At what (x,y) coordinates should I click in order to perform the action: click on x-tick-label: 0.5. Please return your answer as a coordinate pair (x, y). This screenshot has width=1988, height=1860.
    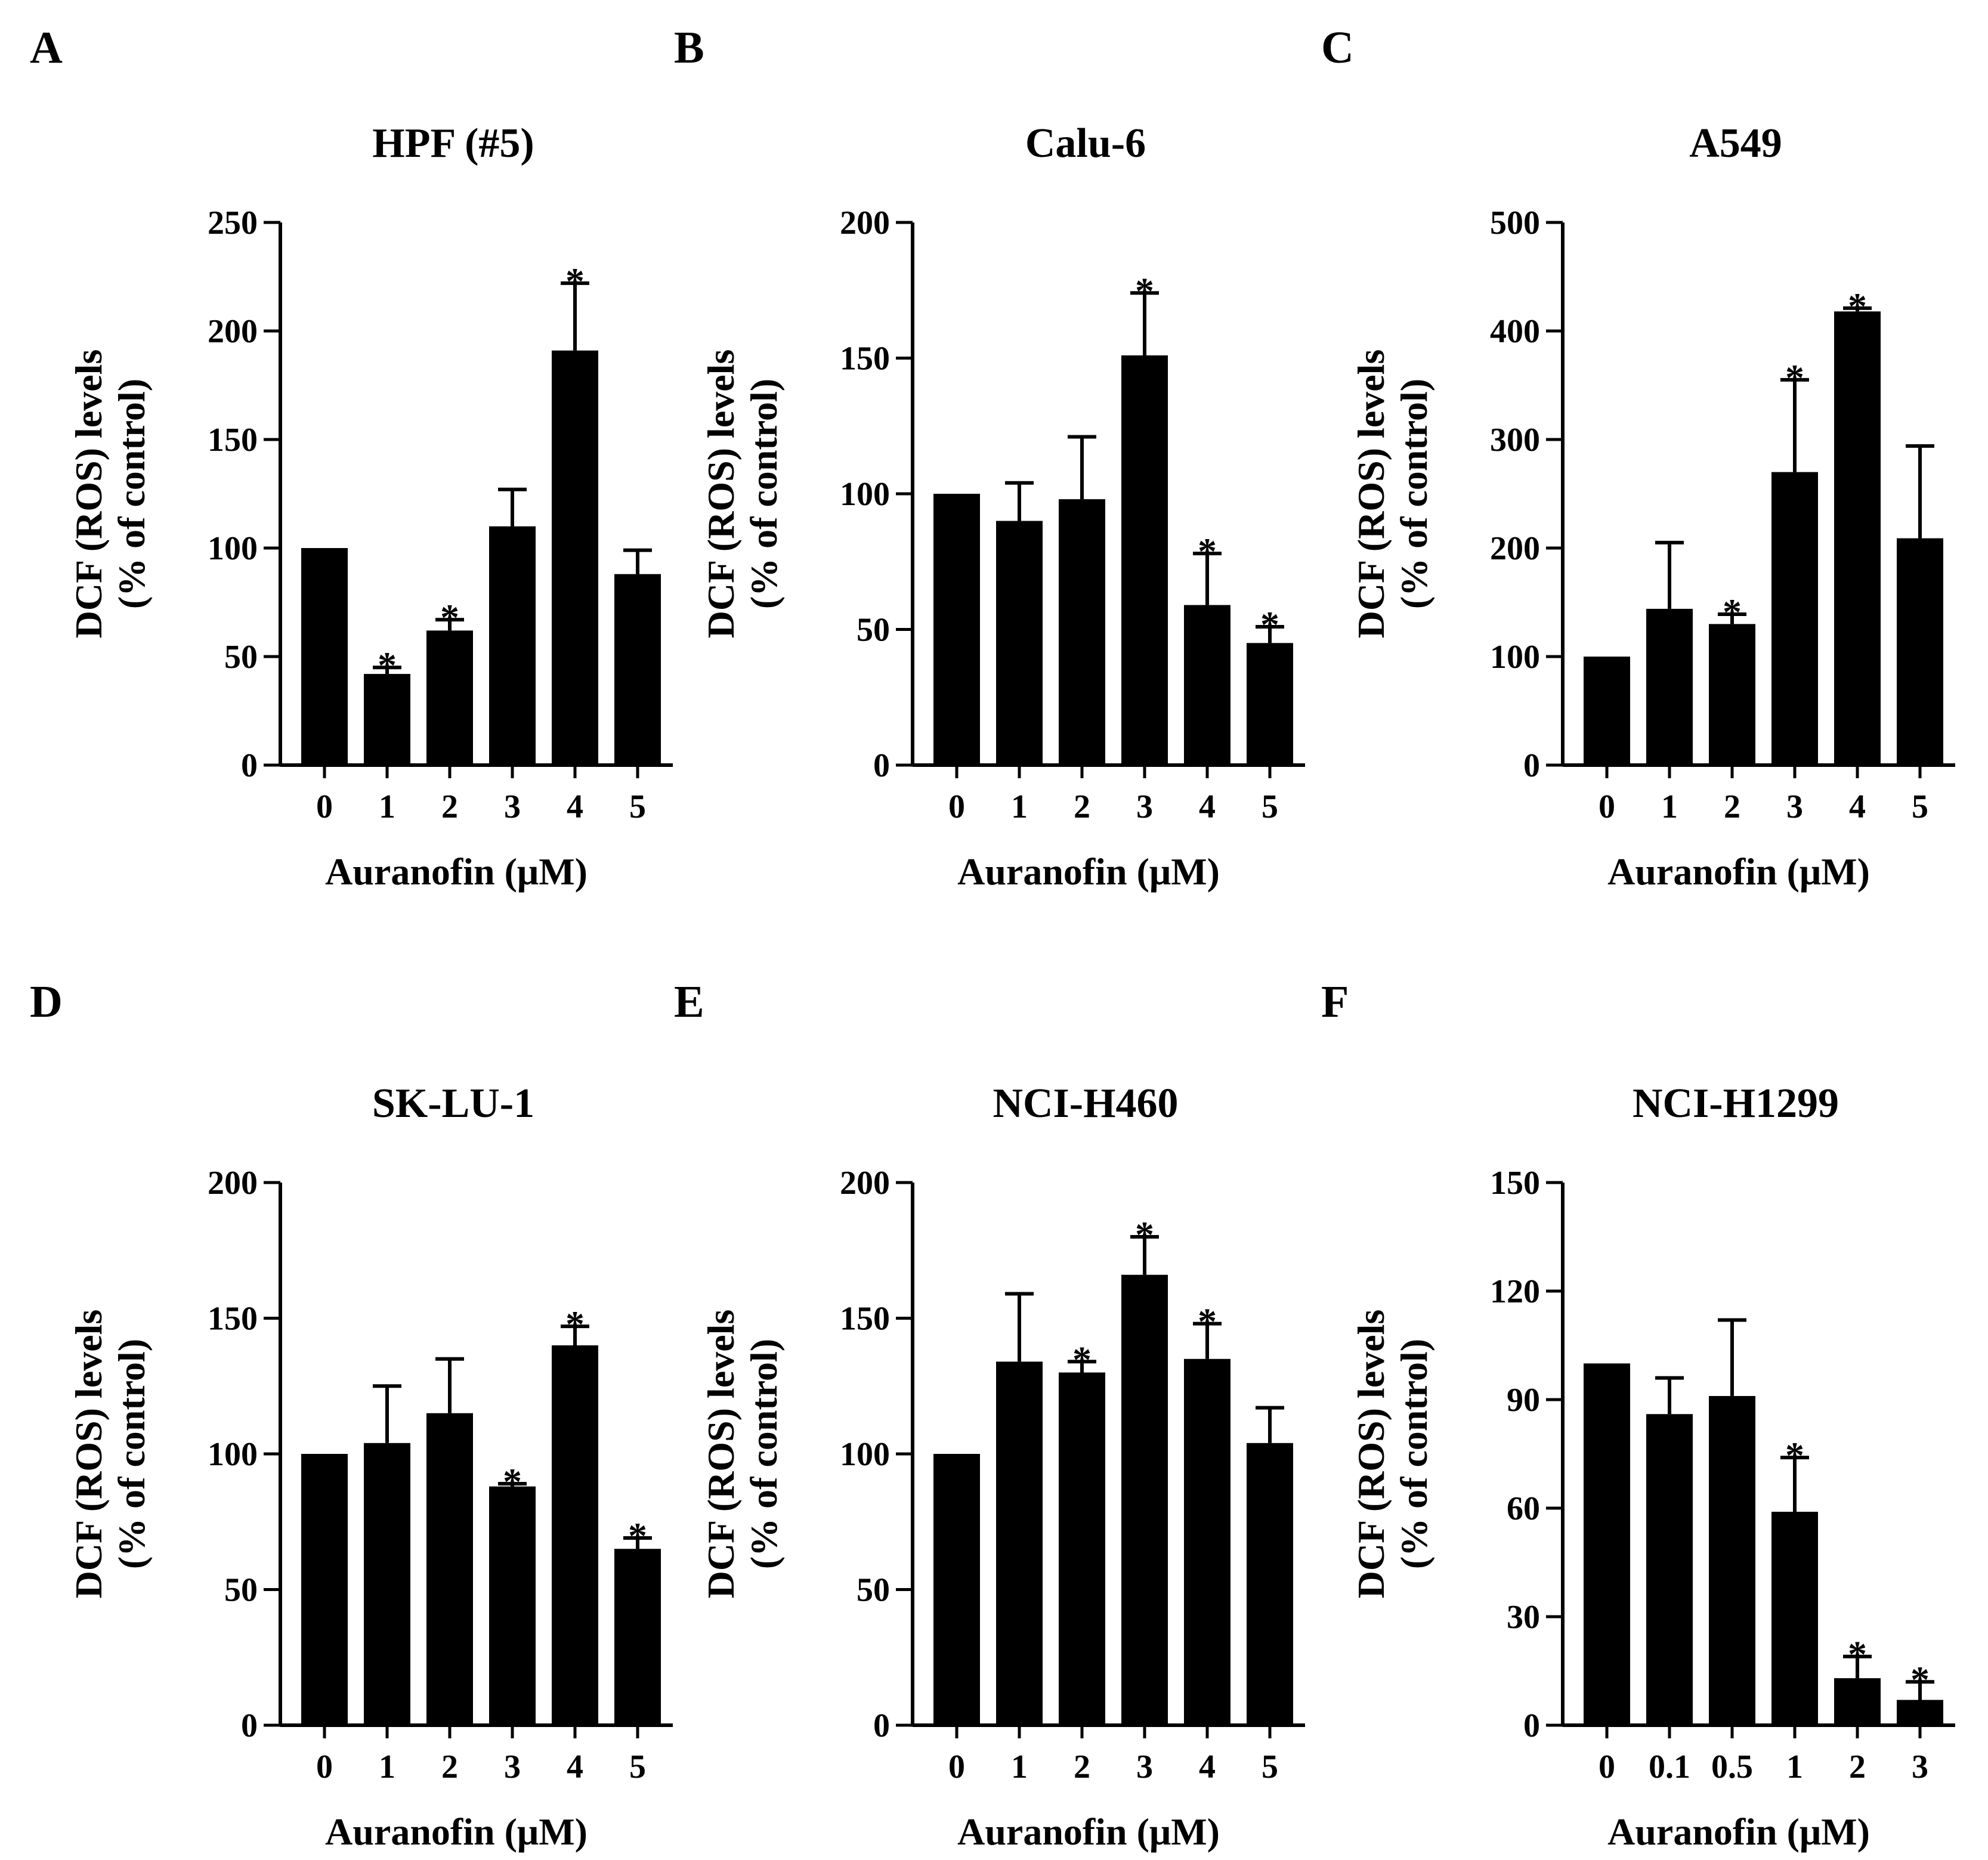
    Looking at the image, I should click on (1732, 1766).